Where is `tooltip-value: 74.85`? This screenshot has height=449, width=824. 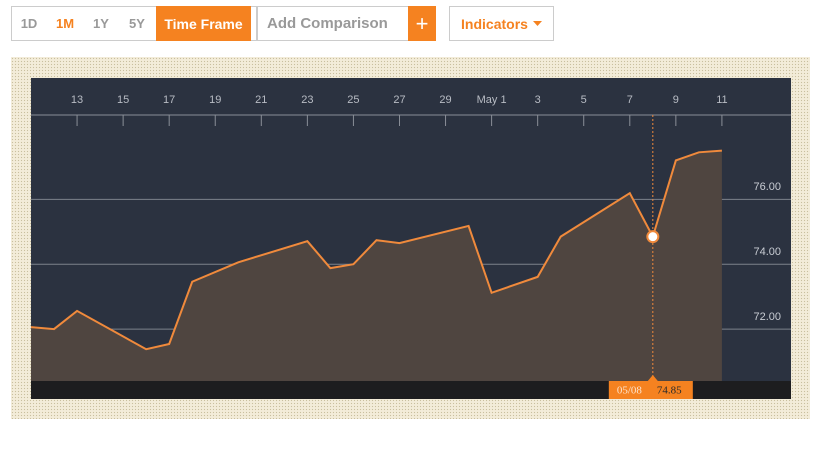
tooltip-value: 74.85 is located at coordinates (669, 391).